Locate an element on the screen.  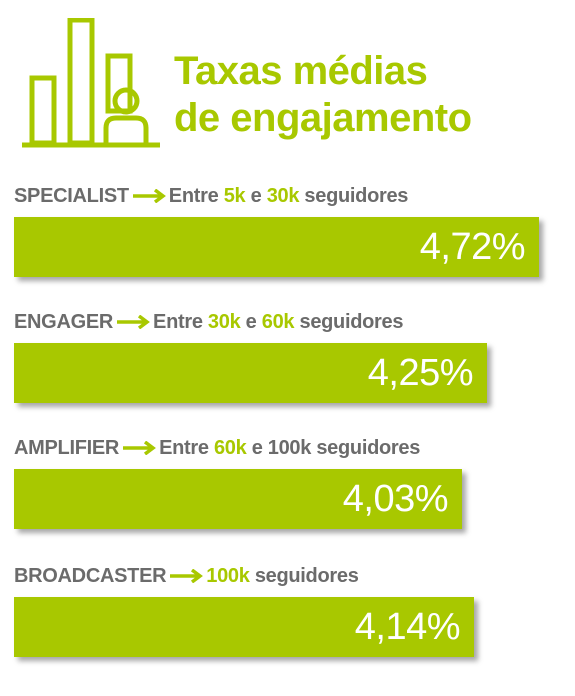
bar-specialist: 4,72% is located at coordinates (276, 247).